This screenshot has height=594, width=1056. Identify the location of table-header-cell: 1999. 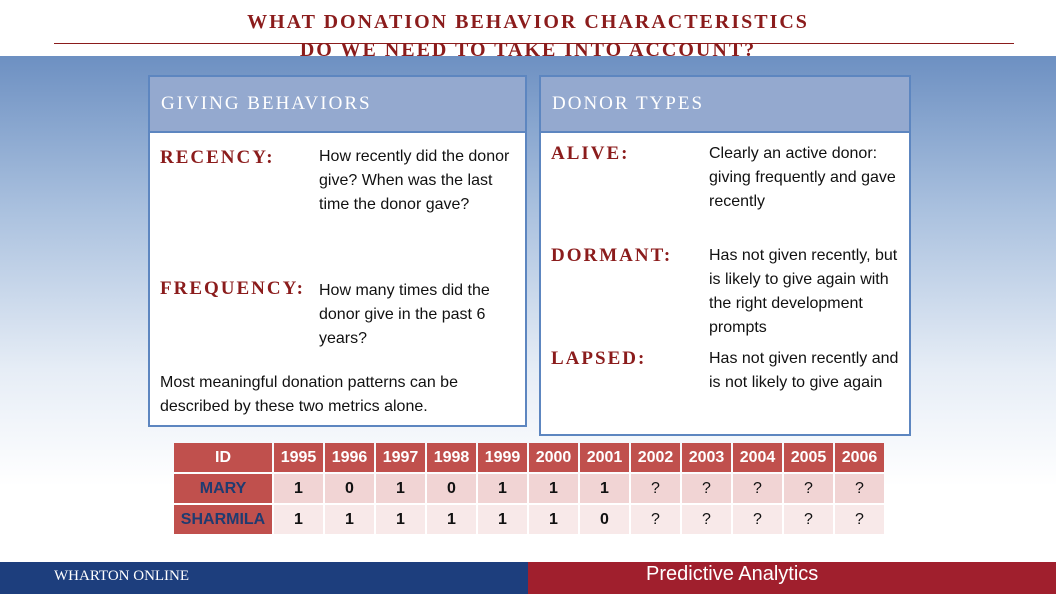
(502, 457).